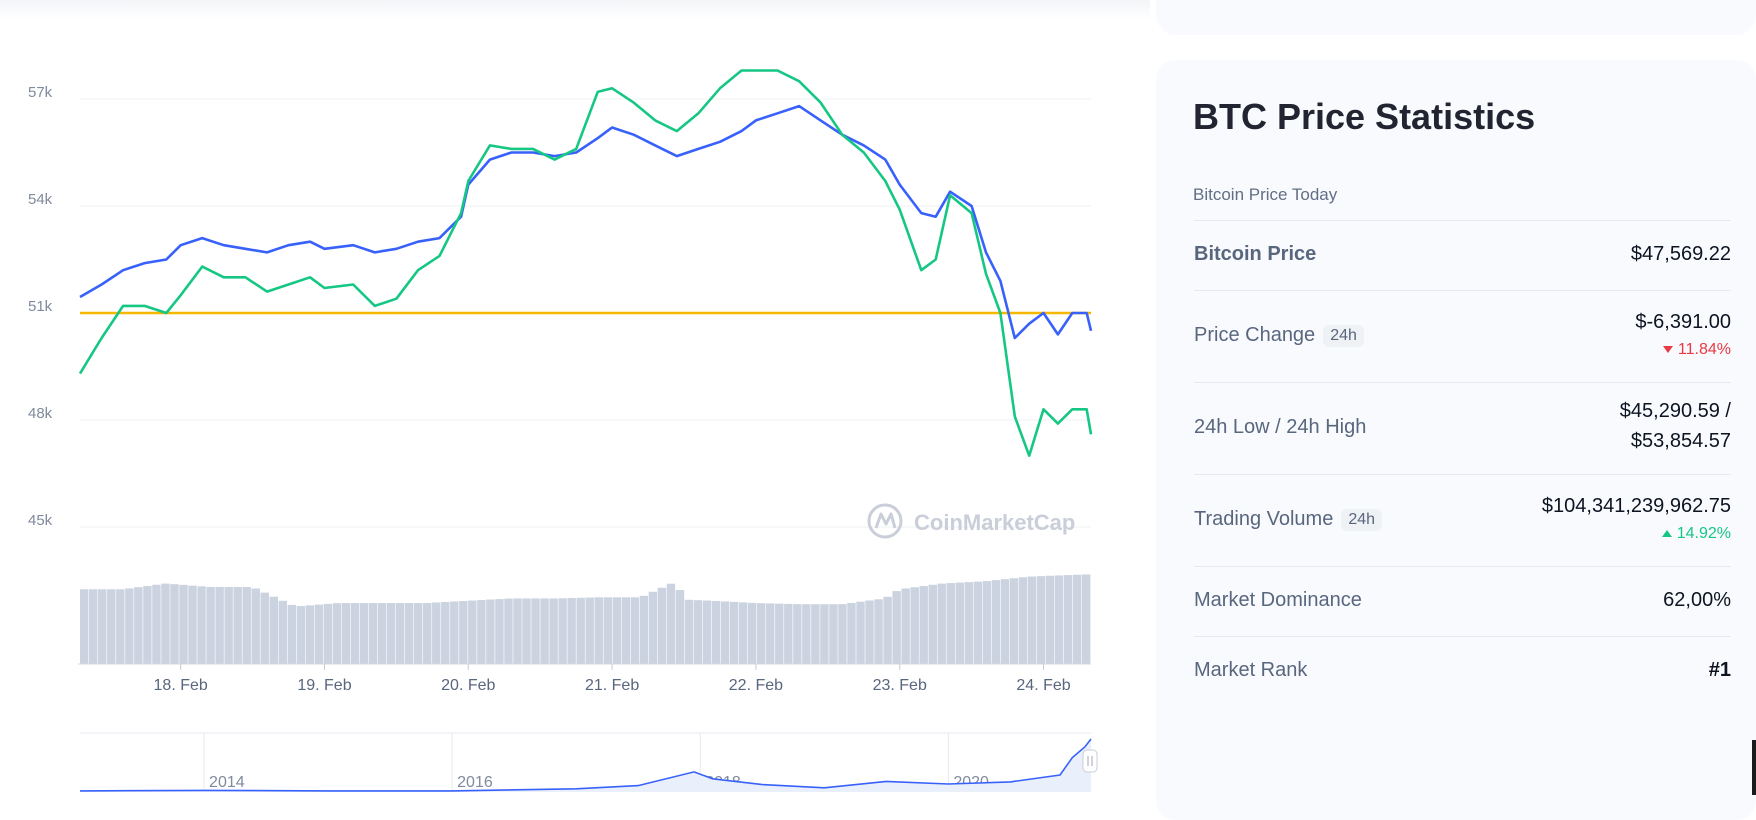 This screenshot has height=820, width=1756. What do you see at coordinates (1090, 761) in the screenshot?
I see `navigator-handle` at bounding box center [1090, 761].